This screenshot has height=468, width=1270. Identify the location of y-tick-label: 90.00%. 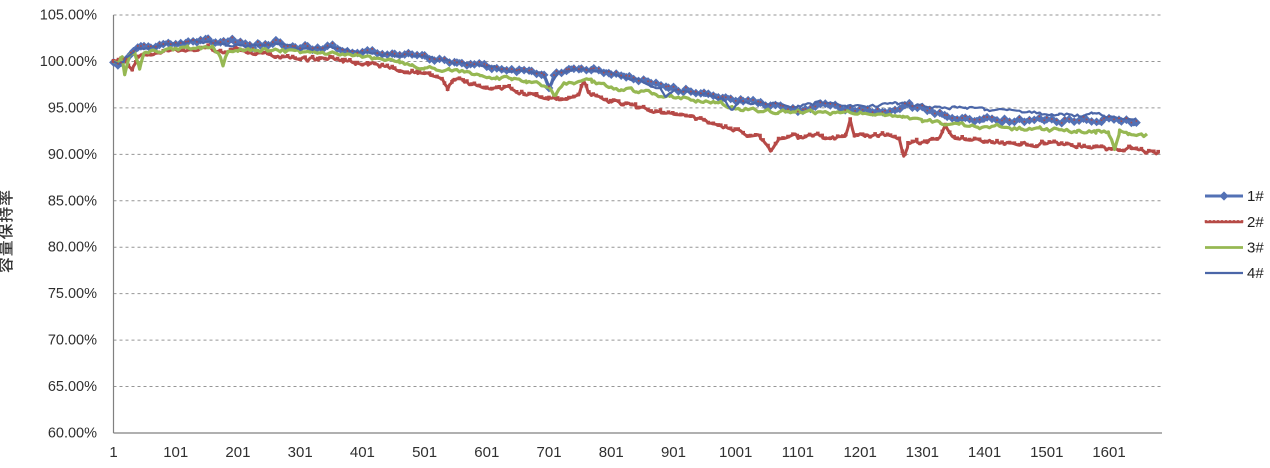
(72, 155).